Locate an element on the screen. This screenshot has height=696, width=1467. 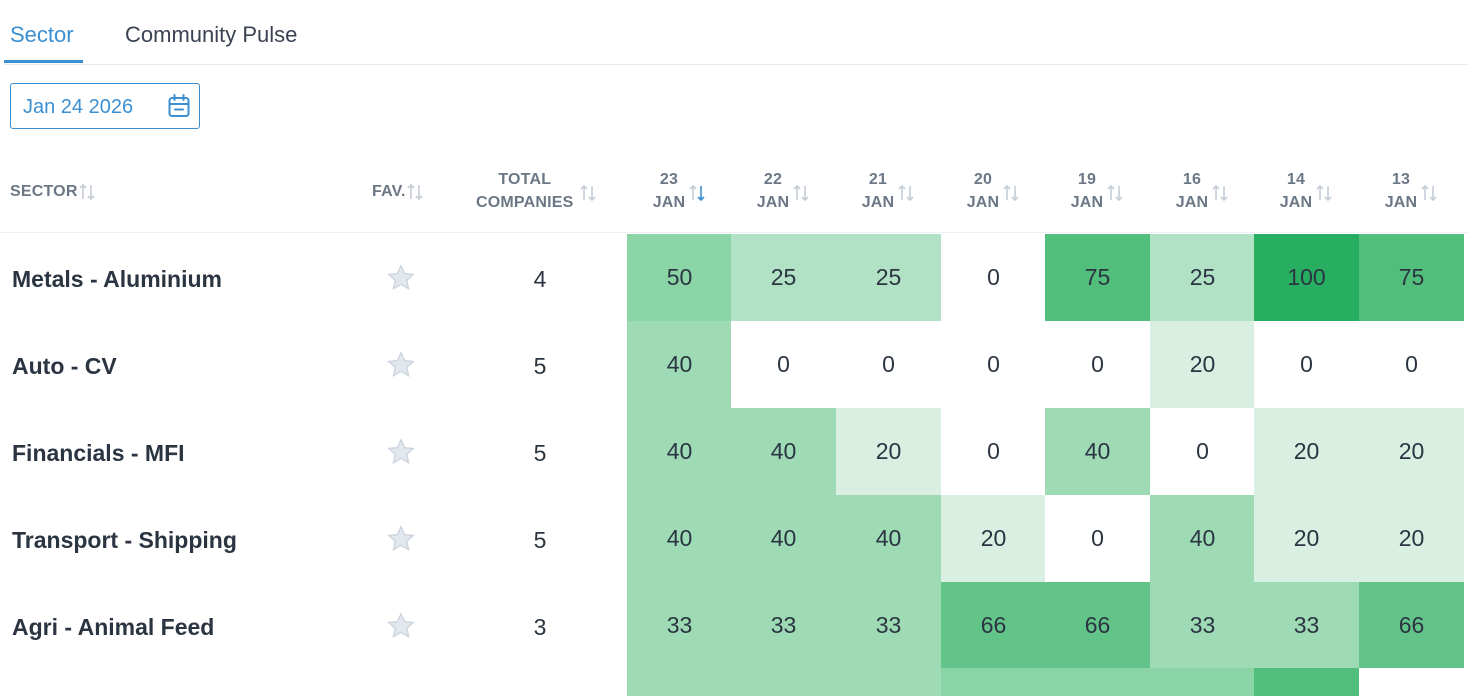
column-header-date: 13 JAN is located at coordinates (1411, 191).